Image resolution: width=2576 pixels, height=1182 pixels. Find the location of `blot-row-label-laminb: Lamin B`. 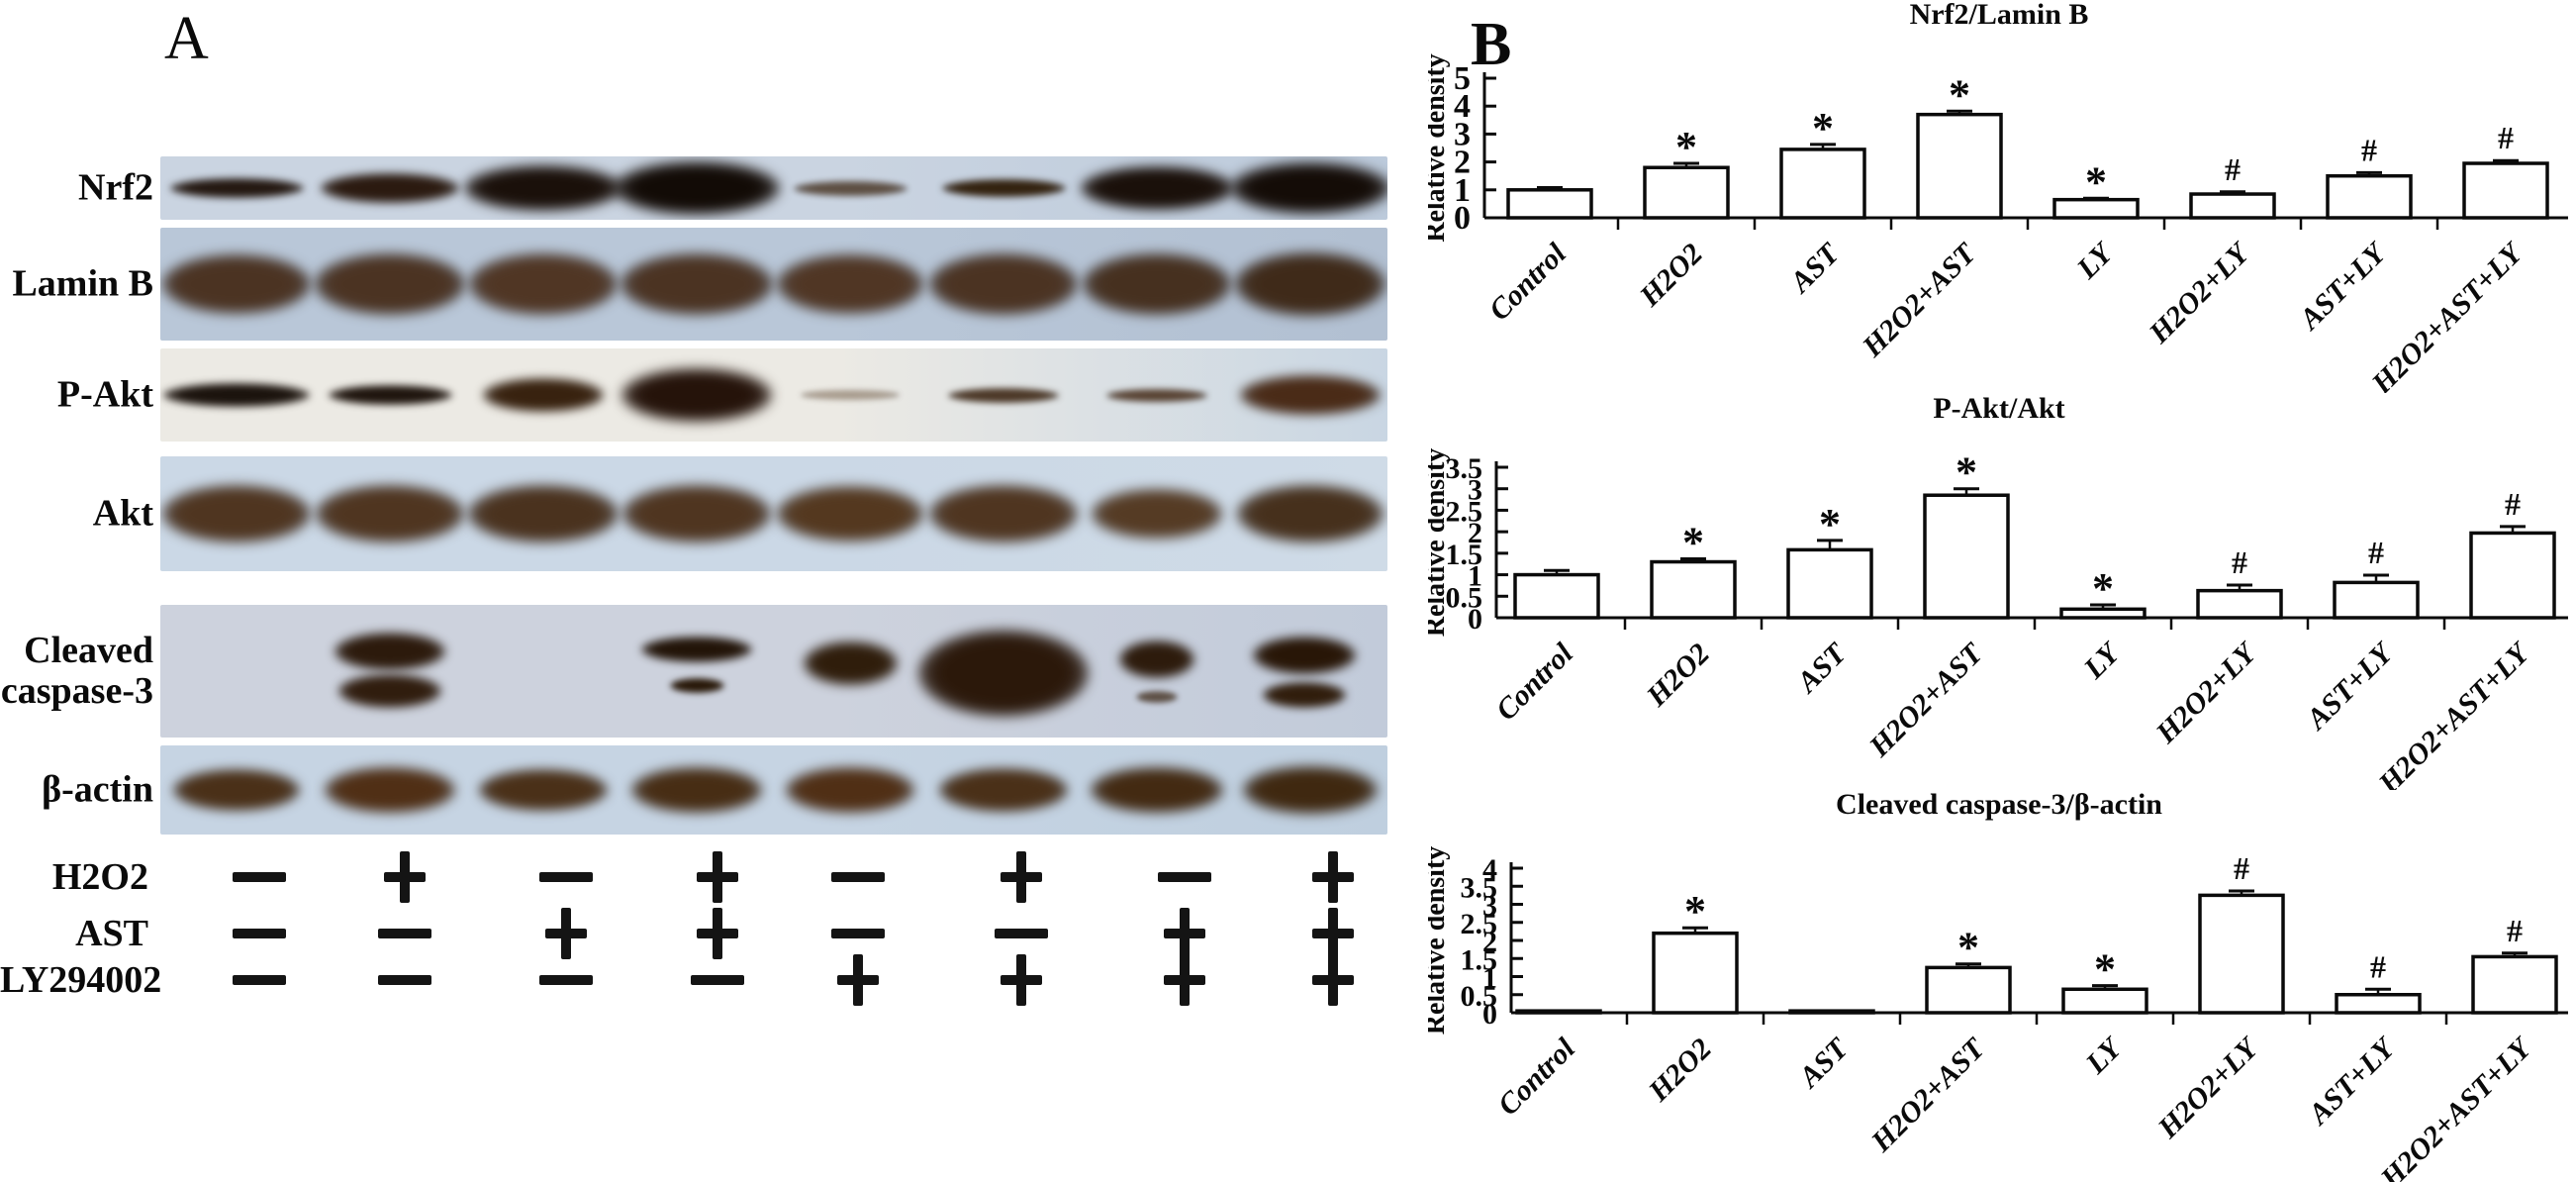

blot-row-label-laminb: Lamin B is located at coordinates (82, 283).